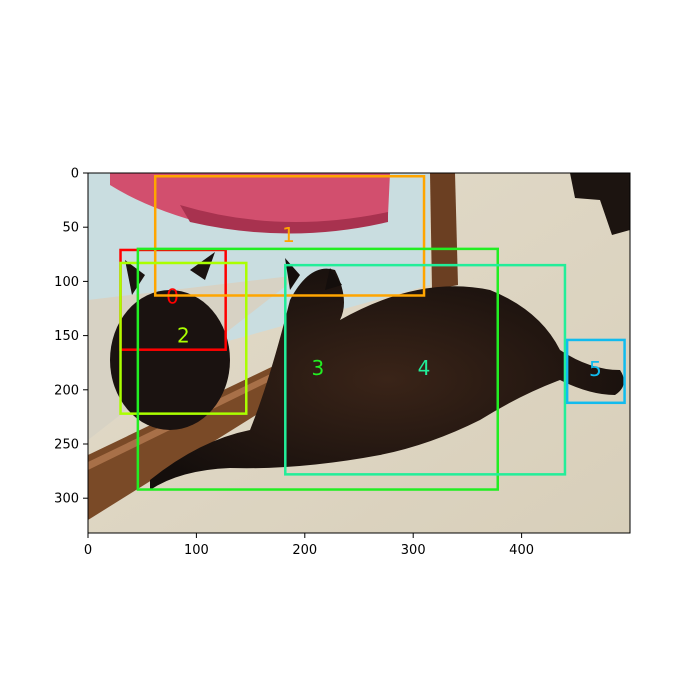  Describe the element at coordinates (66, 445) in the screenshot. I see `y-tick-label: 250` at that location.